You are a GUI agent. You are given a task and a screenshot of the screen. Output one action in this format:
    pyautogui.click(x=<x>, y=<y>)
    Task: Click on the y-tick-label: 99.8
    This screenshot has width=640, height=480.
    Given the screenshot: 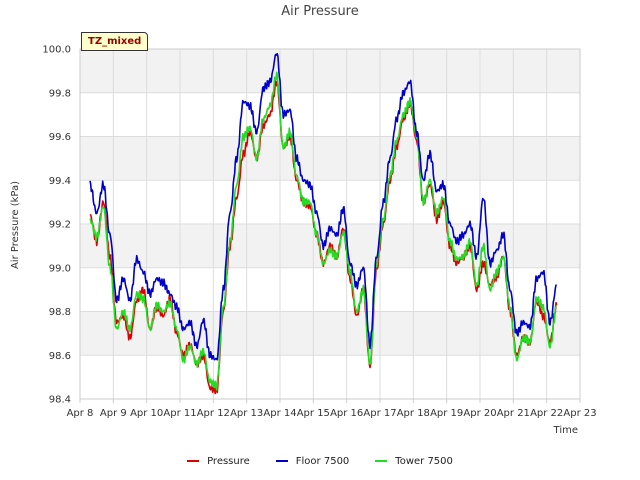 What is the action you would take?
    pyautogui.click(x=60, y=93)
    